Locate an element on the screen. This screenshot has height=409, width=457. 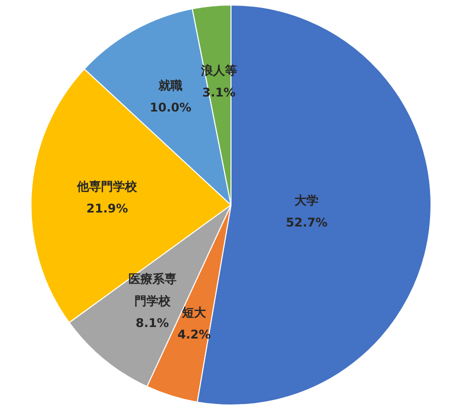
slice-label: 短大 is located at coordinates (194, 312).